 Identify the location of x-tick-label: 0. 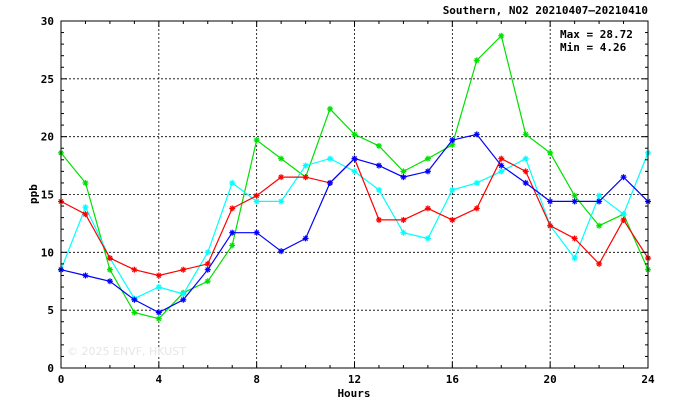
(61, 379).